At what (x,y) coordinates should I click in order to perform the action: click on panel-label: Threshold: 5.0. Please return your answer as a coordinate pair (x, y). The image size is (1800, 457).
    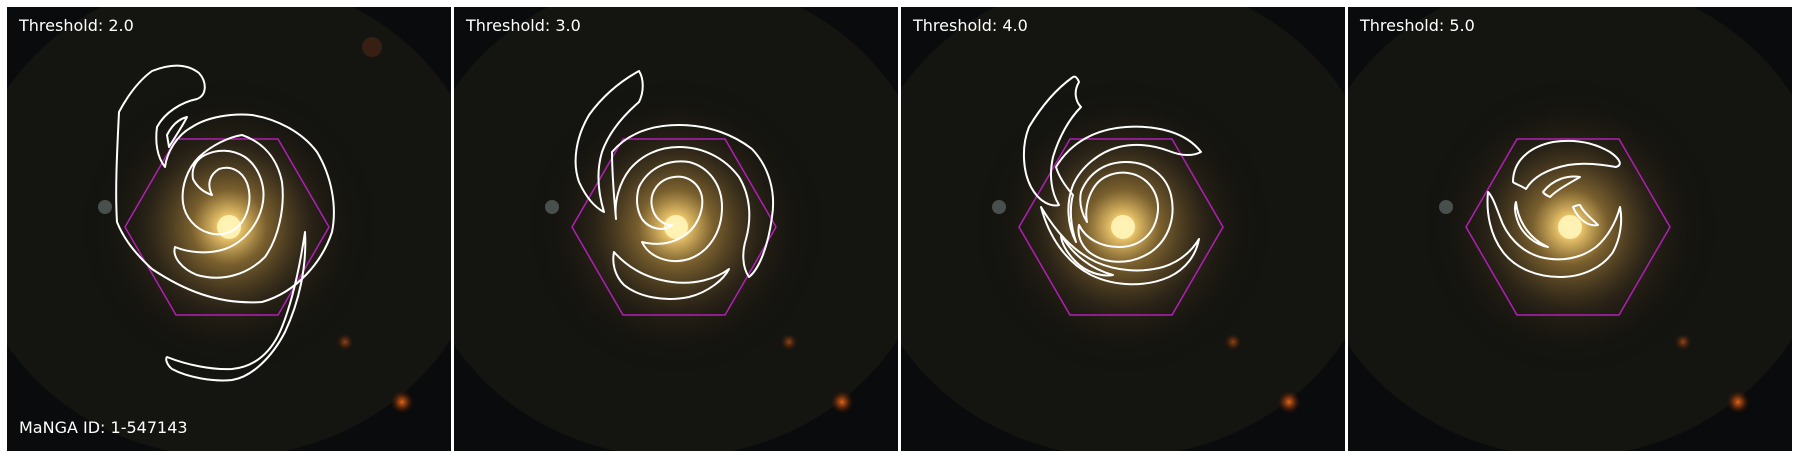
    Looking at the image, I should click on (1417, 25).